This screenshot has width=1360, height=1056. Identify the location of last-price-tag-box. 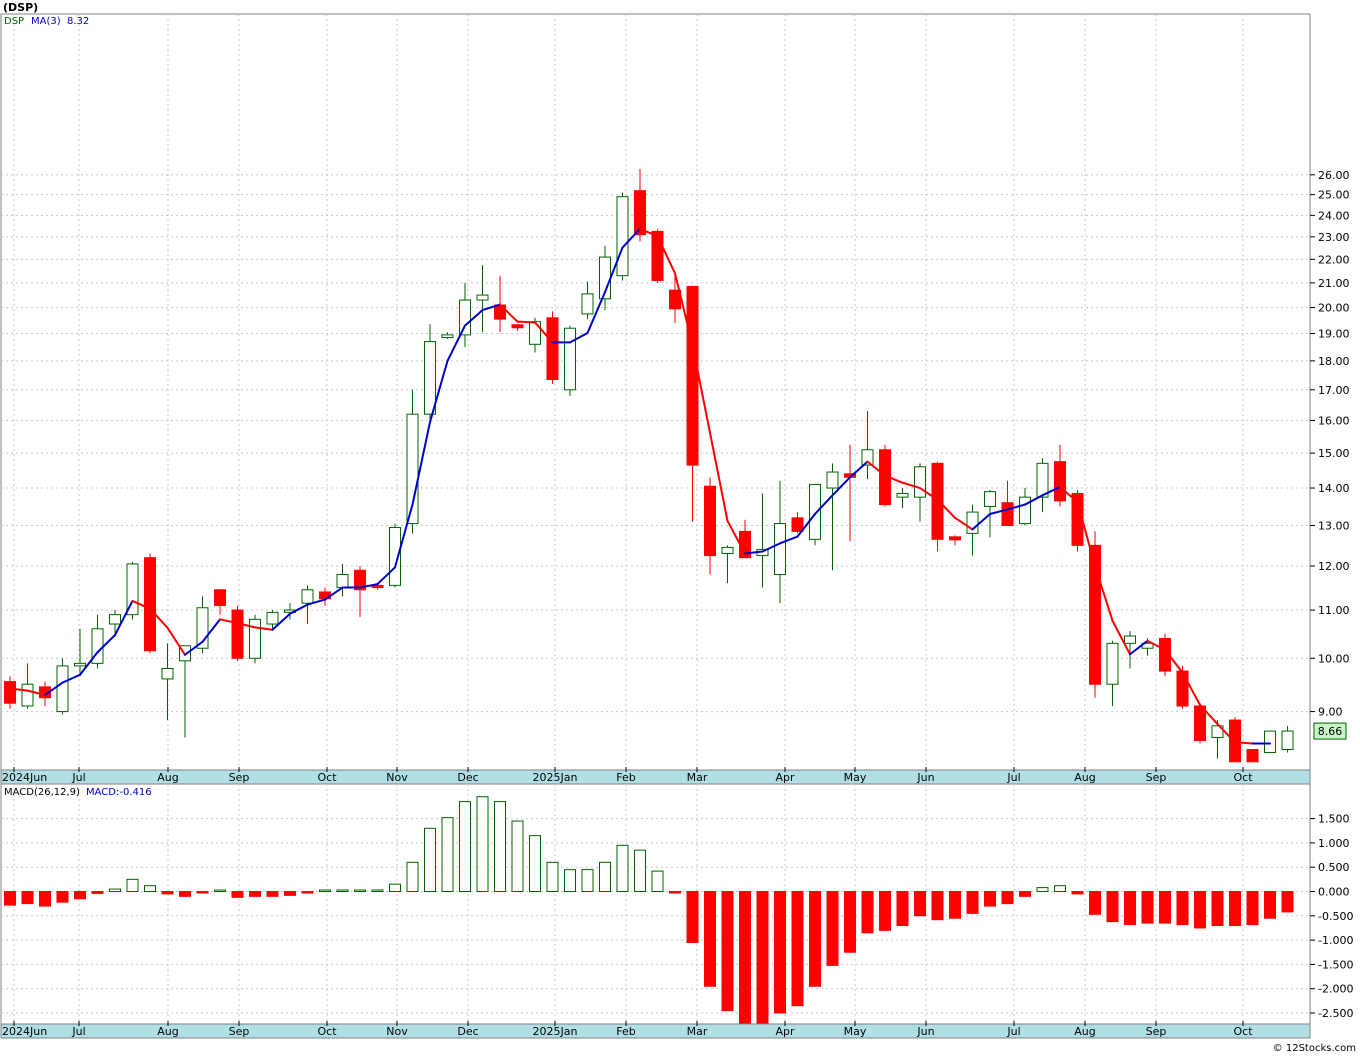
(1330, 731).